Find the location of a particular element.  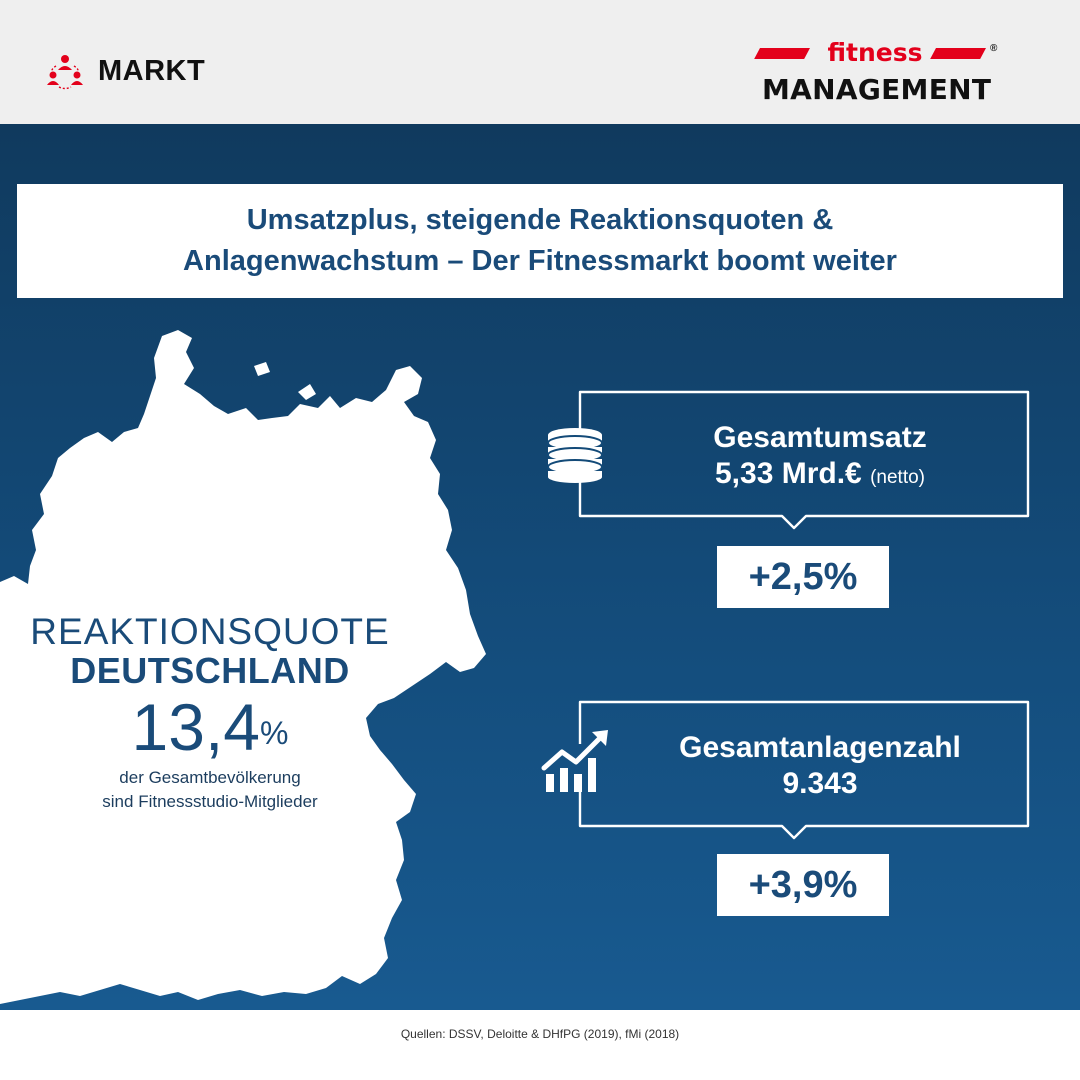

facilities-text: Gesamtanlagenzahl 9.343 is located at coordinates (820, 766).